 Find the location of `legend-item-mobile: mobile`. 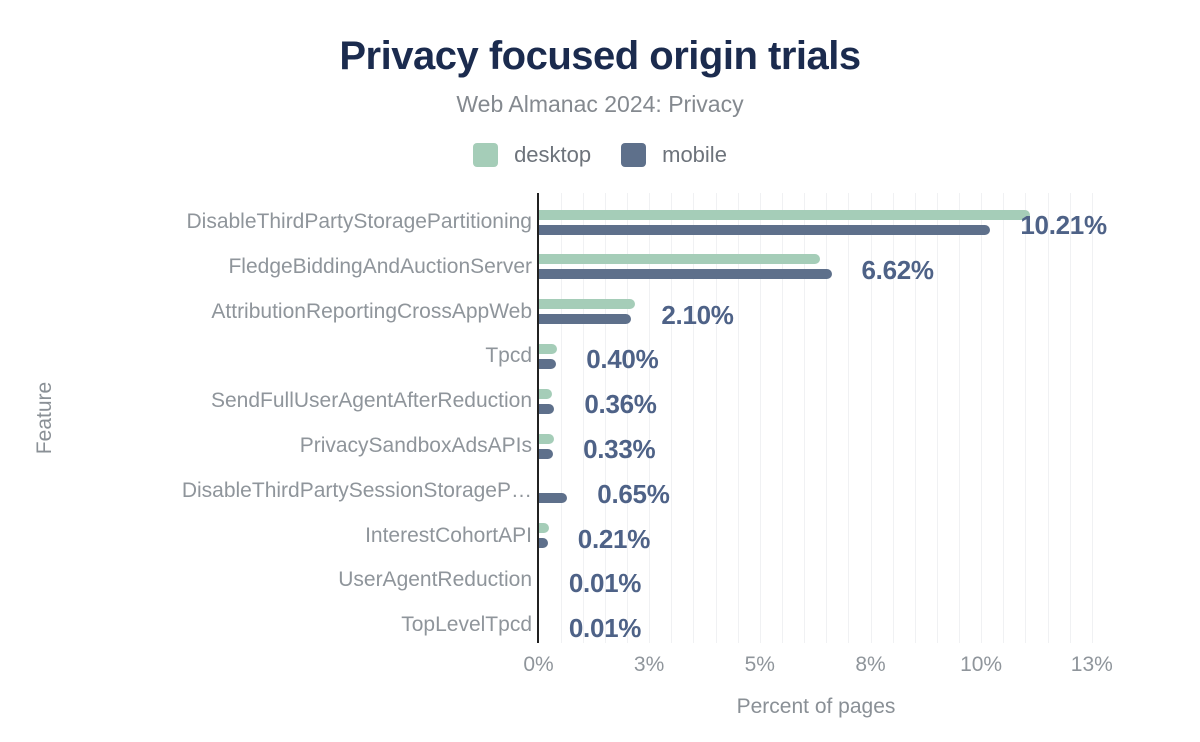

legend-item-mobile: mobile is located at coordinates (674, 155).